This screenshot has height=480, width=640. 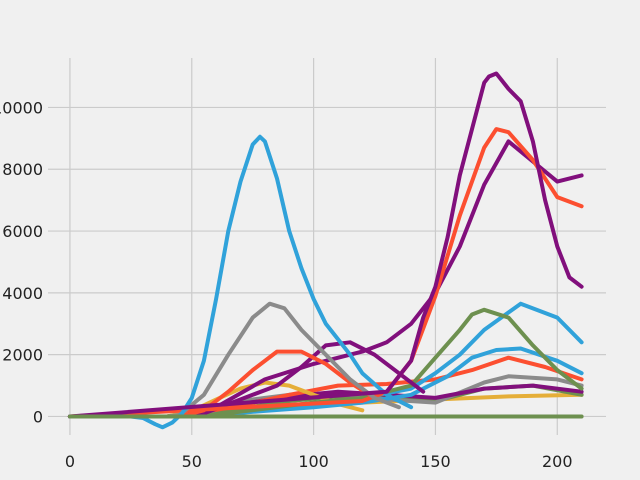 What do you see at coordinates (435, 461) in the screenshot?
I see `x-tick-label: 150` at bounding box center [435, 461].